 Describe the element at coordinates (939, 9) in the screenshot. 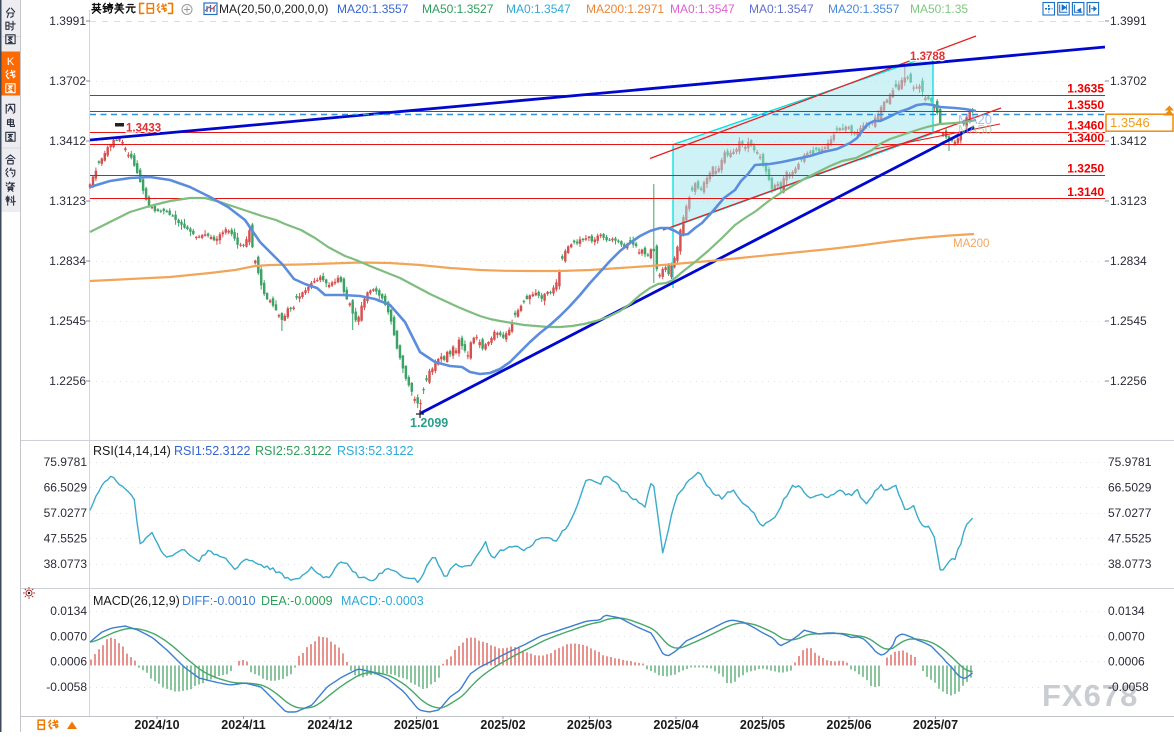

I see `svg-text: MA50:1.35` at that location.